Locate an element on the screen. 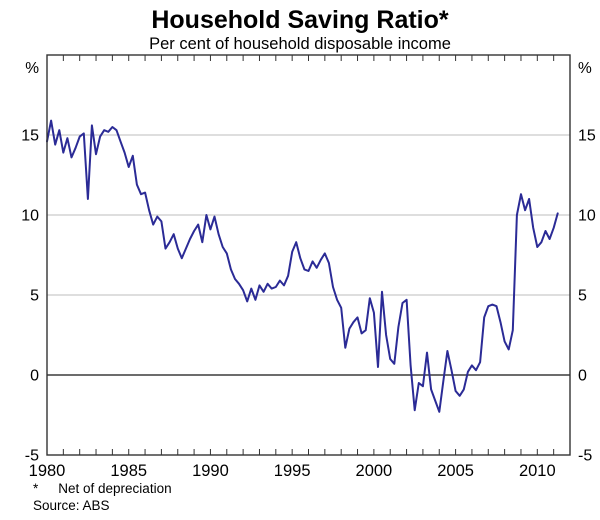 The height and width of the screenshot is (520, 600). y-axis-label-left: 10 is located at coordinates (30, 216).